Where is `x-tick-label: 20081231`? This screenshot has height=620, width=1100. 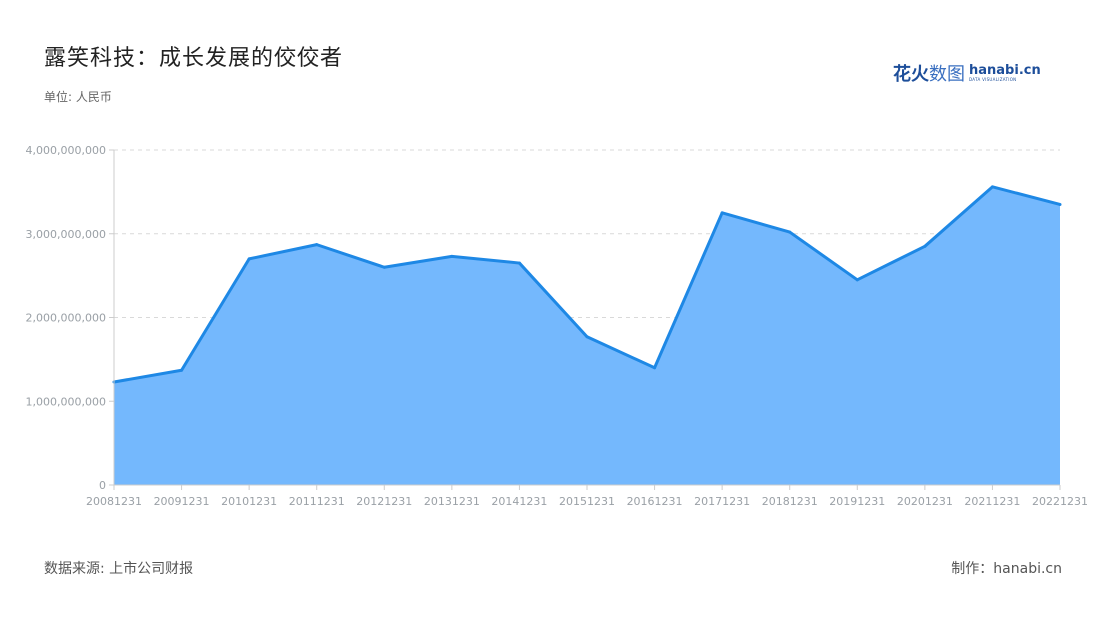 x-tick-label: 20081231 is located at coordinates (114, 501).